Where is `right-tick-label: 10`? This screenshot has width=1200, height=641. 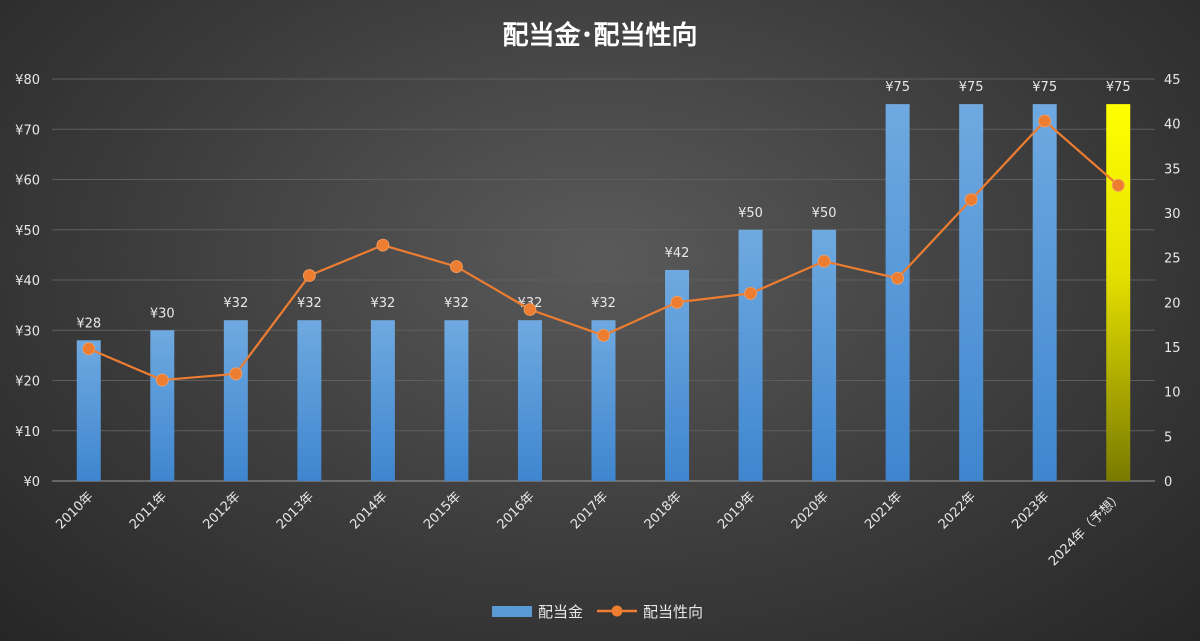
right-tick-label: 10 is located at coordinates (1172, 393).